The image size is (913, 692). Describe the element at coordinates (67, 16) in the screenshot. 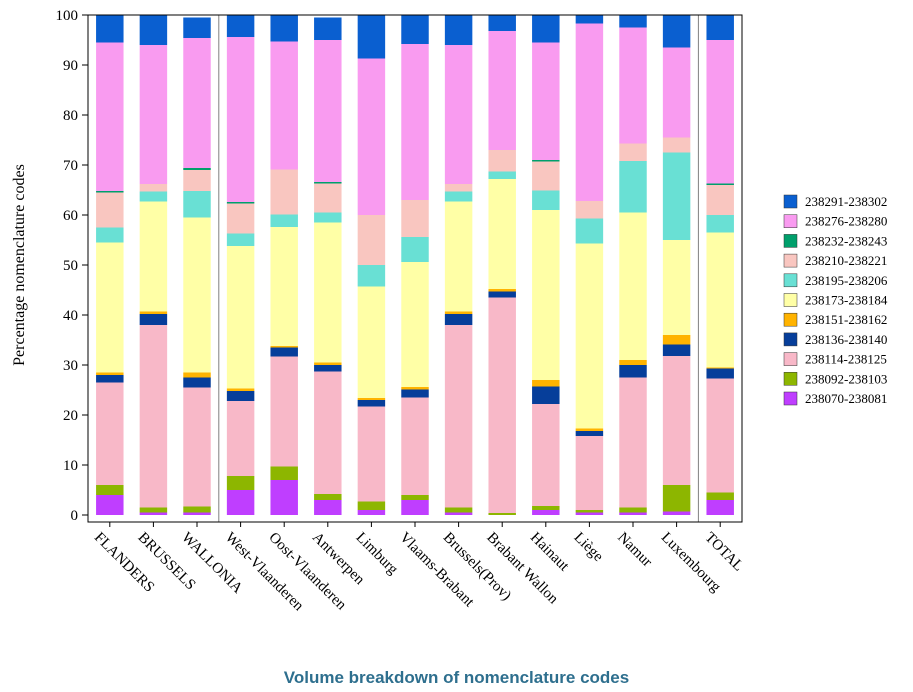

I see `y-tick-label: 100` at that location.